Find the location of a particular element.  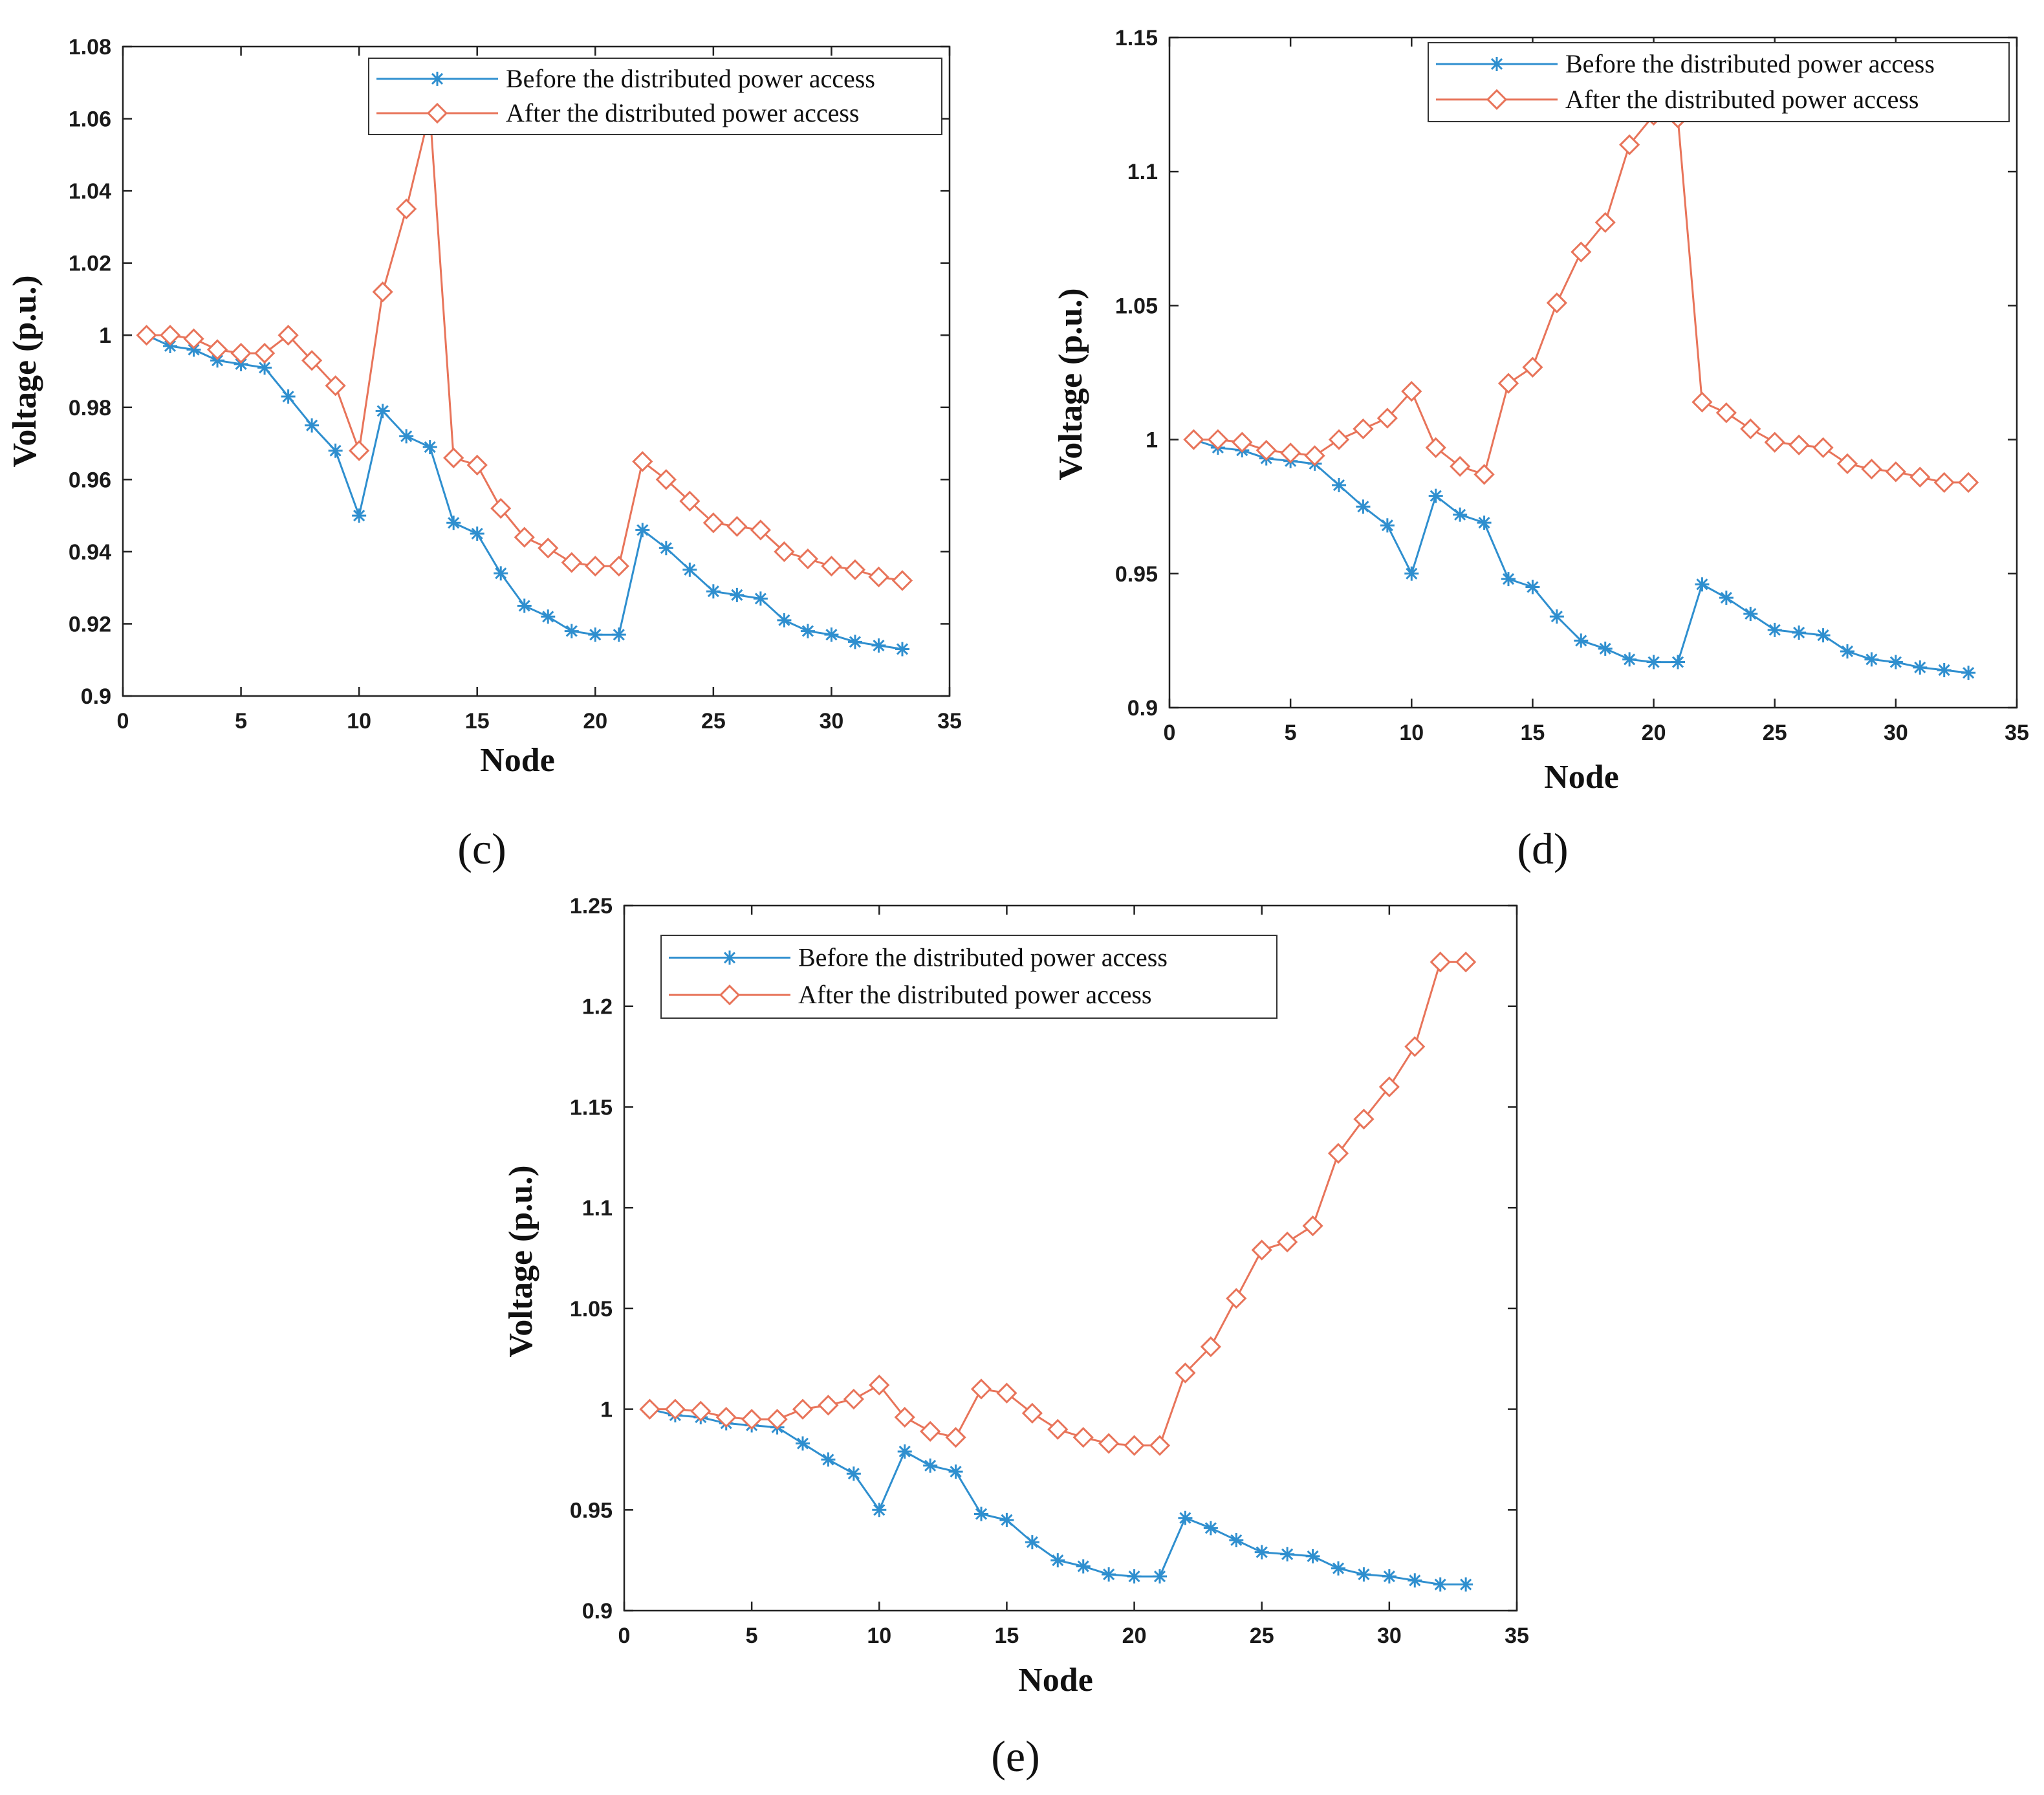

x-tick-label: 35 is located at coordinates (950, 722).